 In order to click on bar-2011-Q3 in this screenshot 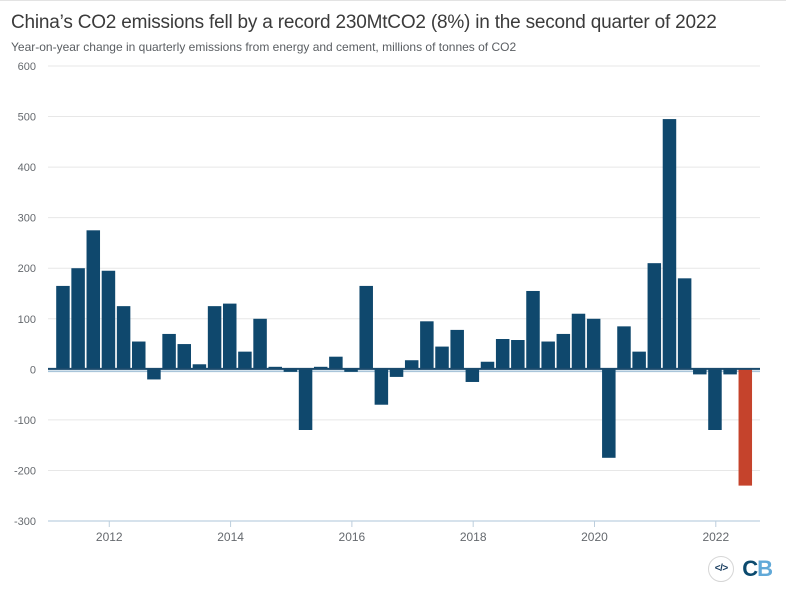, I will do `click(93, 300)`.